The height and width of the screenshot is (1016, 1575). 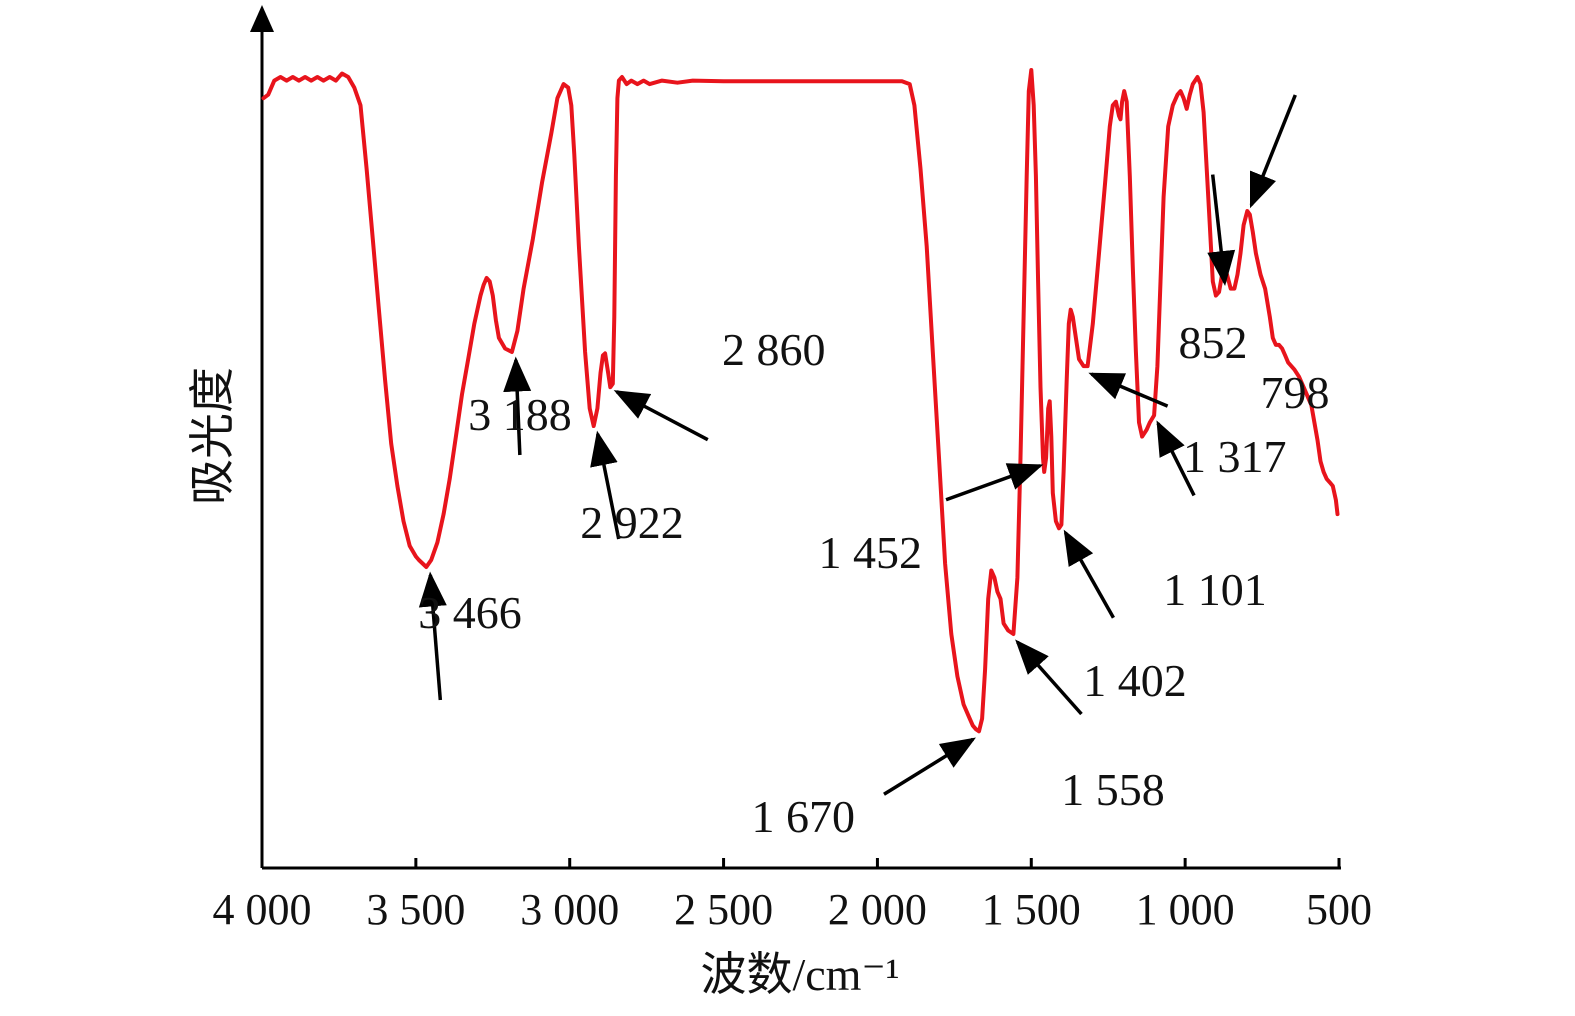 What do you see at coordinates (1213, 342) in the screenshot?
I see `peak-label-852: 852` at bounding box center [1213, 342].